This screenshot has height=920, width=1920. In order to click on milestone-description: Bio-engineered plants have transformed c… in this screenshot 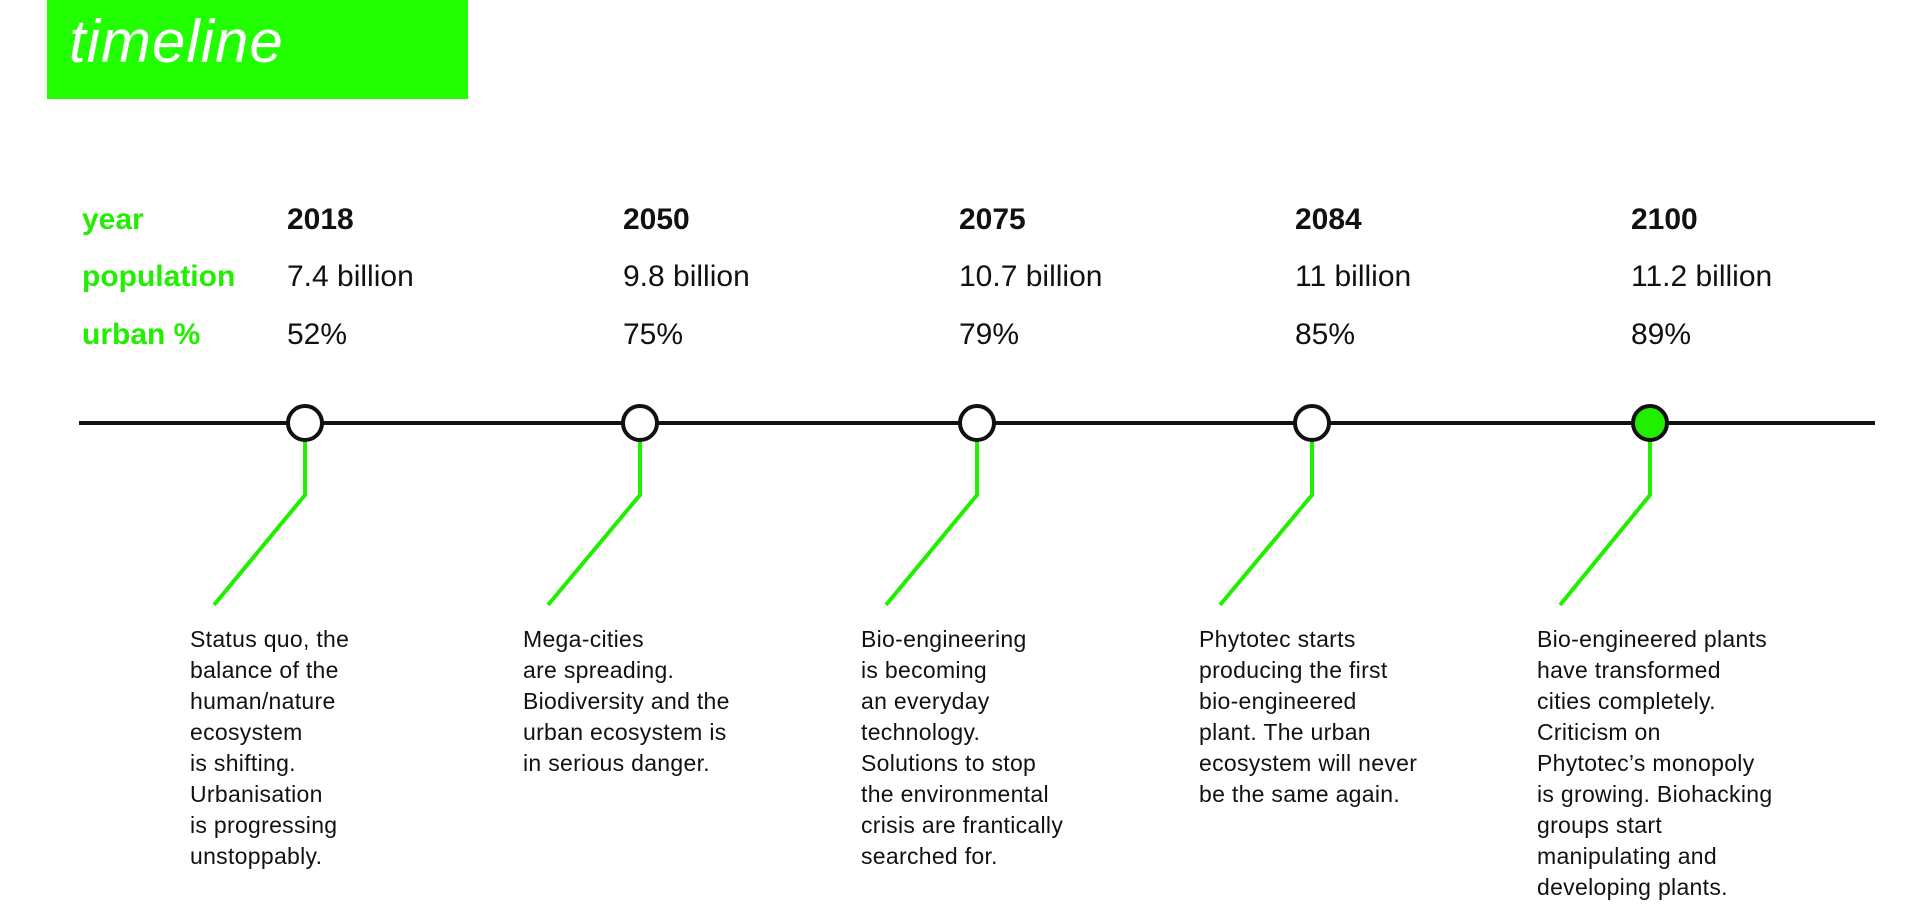, I will do `click(1654, 763)`.